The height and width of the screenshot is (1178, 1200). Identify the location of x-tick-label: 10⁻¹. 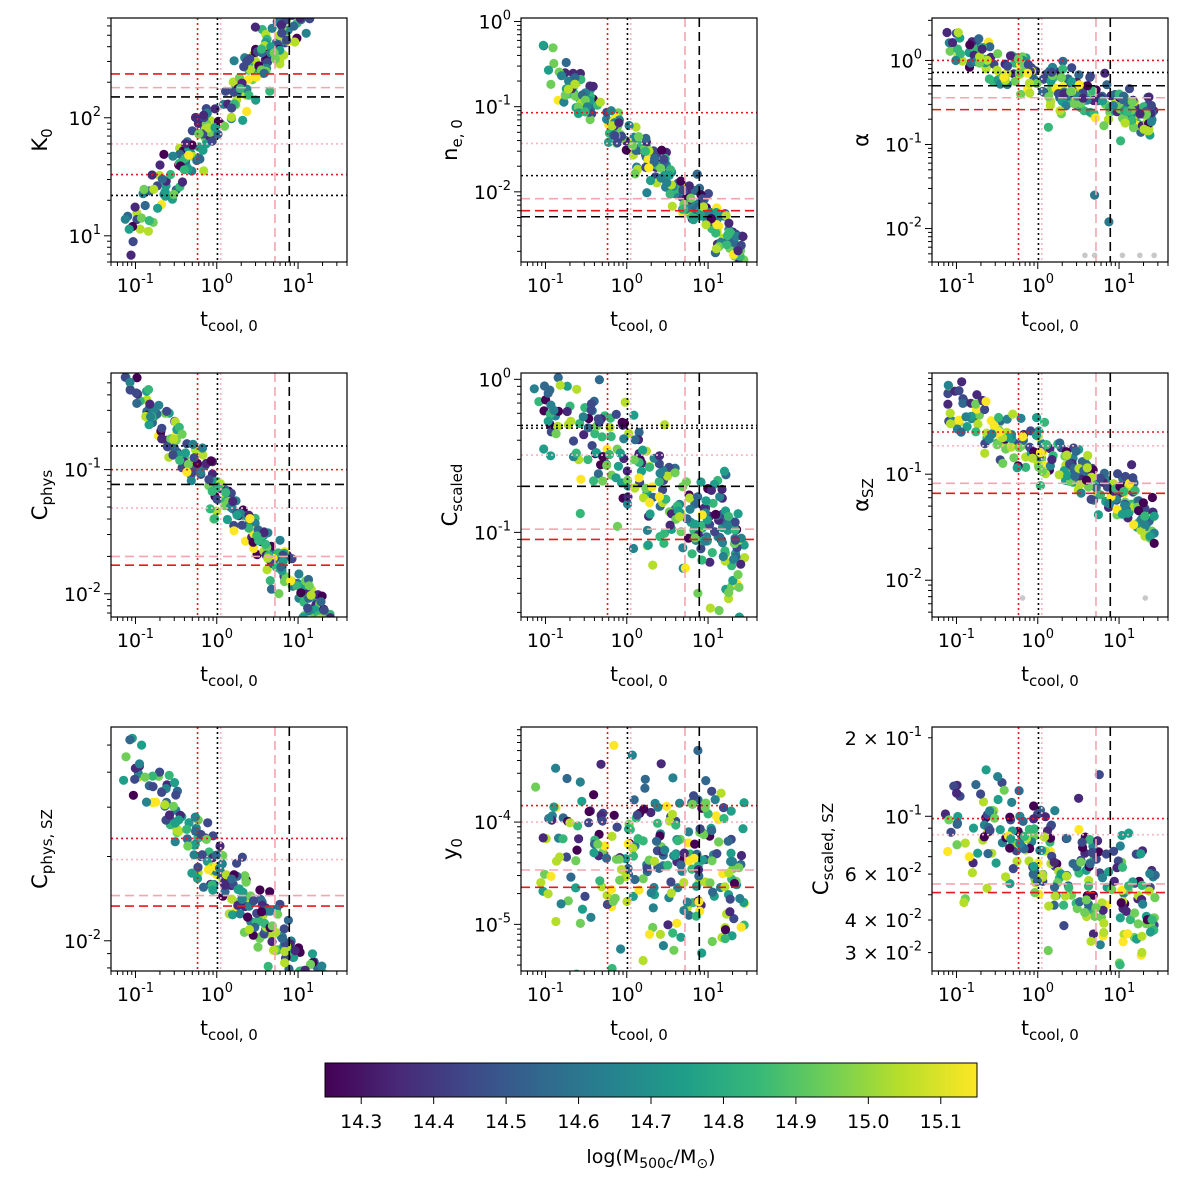
(545, 639).